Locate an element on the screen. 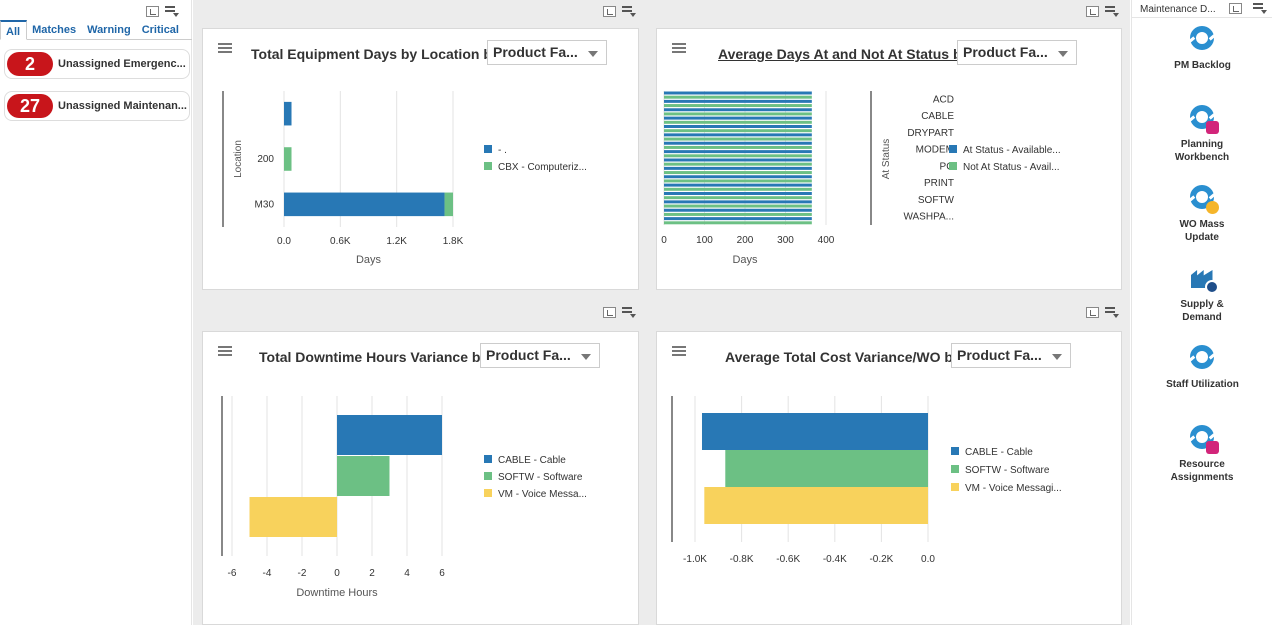 Image resolution: width=1272 pixels, height=626 pixels. tile-label: Planning Workbench is located at coordinates (1202, 151).